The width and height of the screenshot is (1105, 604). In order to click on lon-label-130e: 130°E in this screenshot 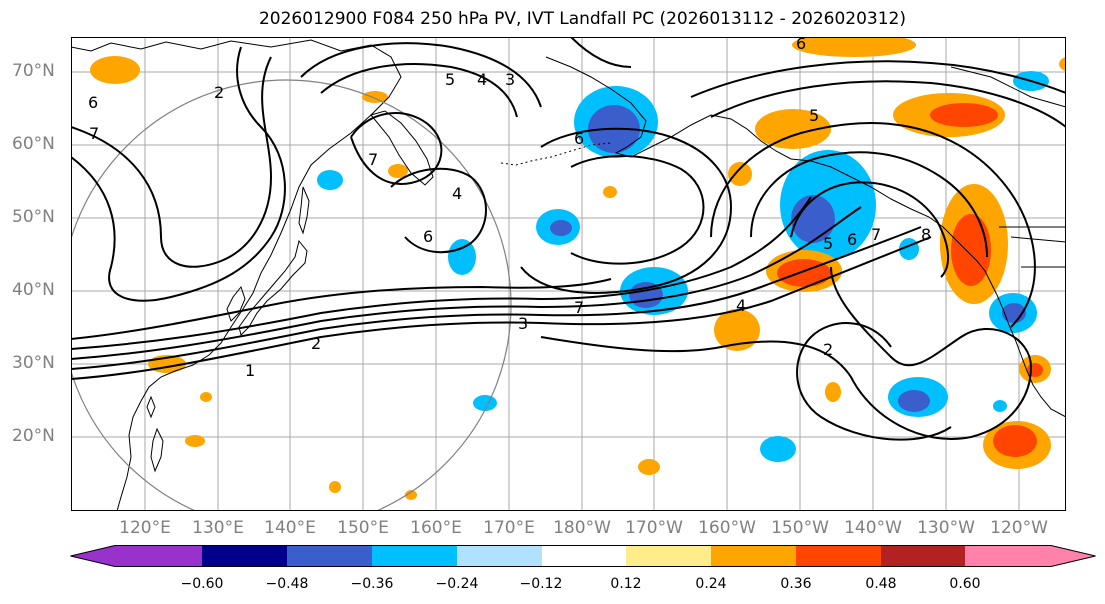, I will do `click(218, 528)`.